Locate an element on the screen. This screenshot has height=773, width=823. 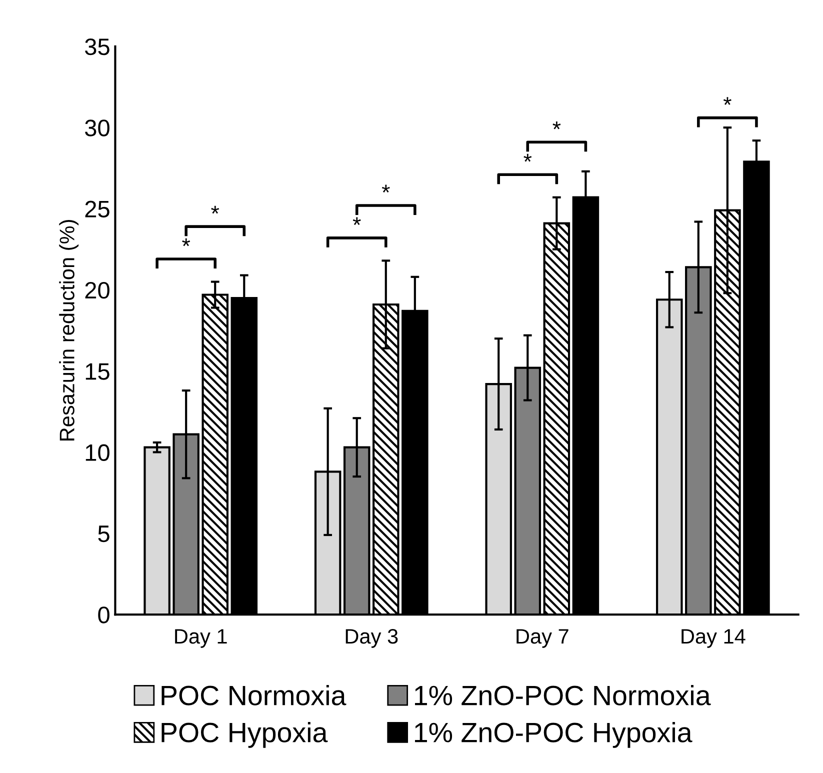
y-tick-label: 25 is located at coordinates (97, 209).